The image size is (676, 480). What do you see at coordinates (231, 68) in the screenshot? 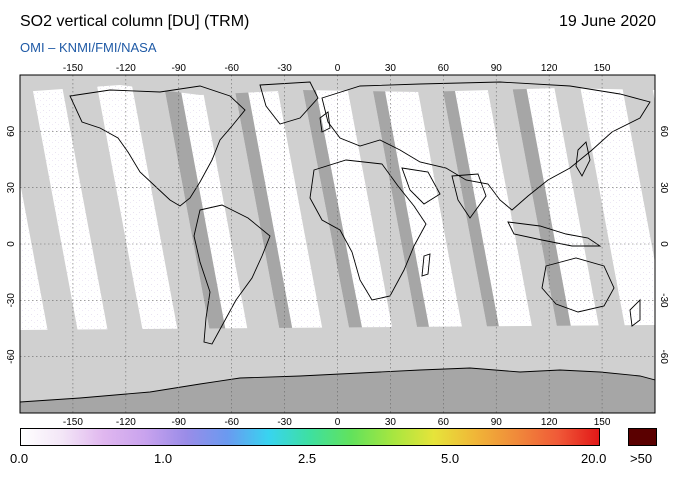
I see `lon-tick-label-top: -60` at bounding box center [231, 68].